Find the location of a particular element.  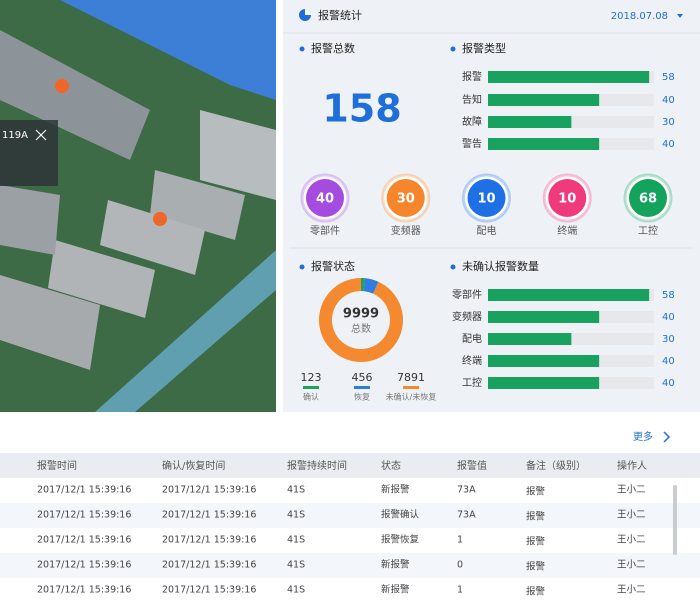

date-select: 2018.07.08 is located at coordinates (639, 16).